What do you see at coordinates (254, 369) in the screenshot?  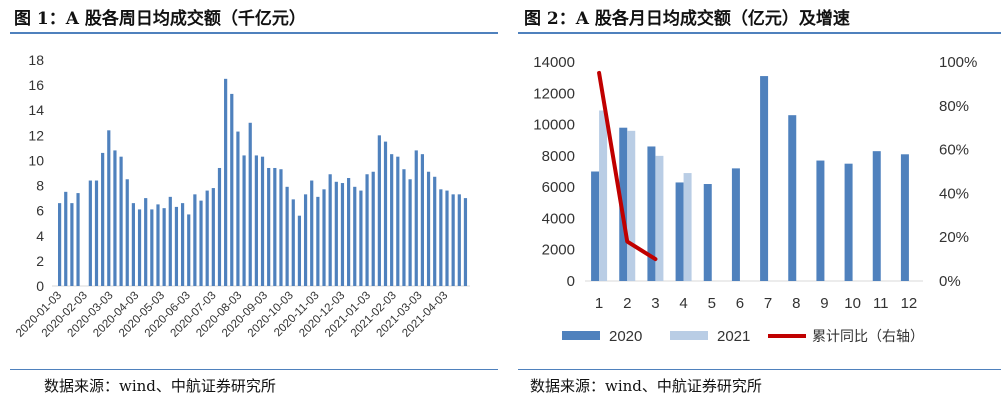 I see `panel1-bottom-rule` at bounding box center [254, 369].